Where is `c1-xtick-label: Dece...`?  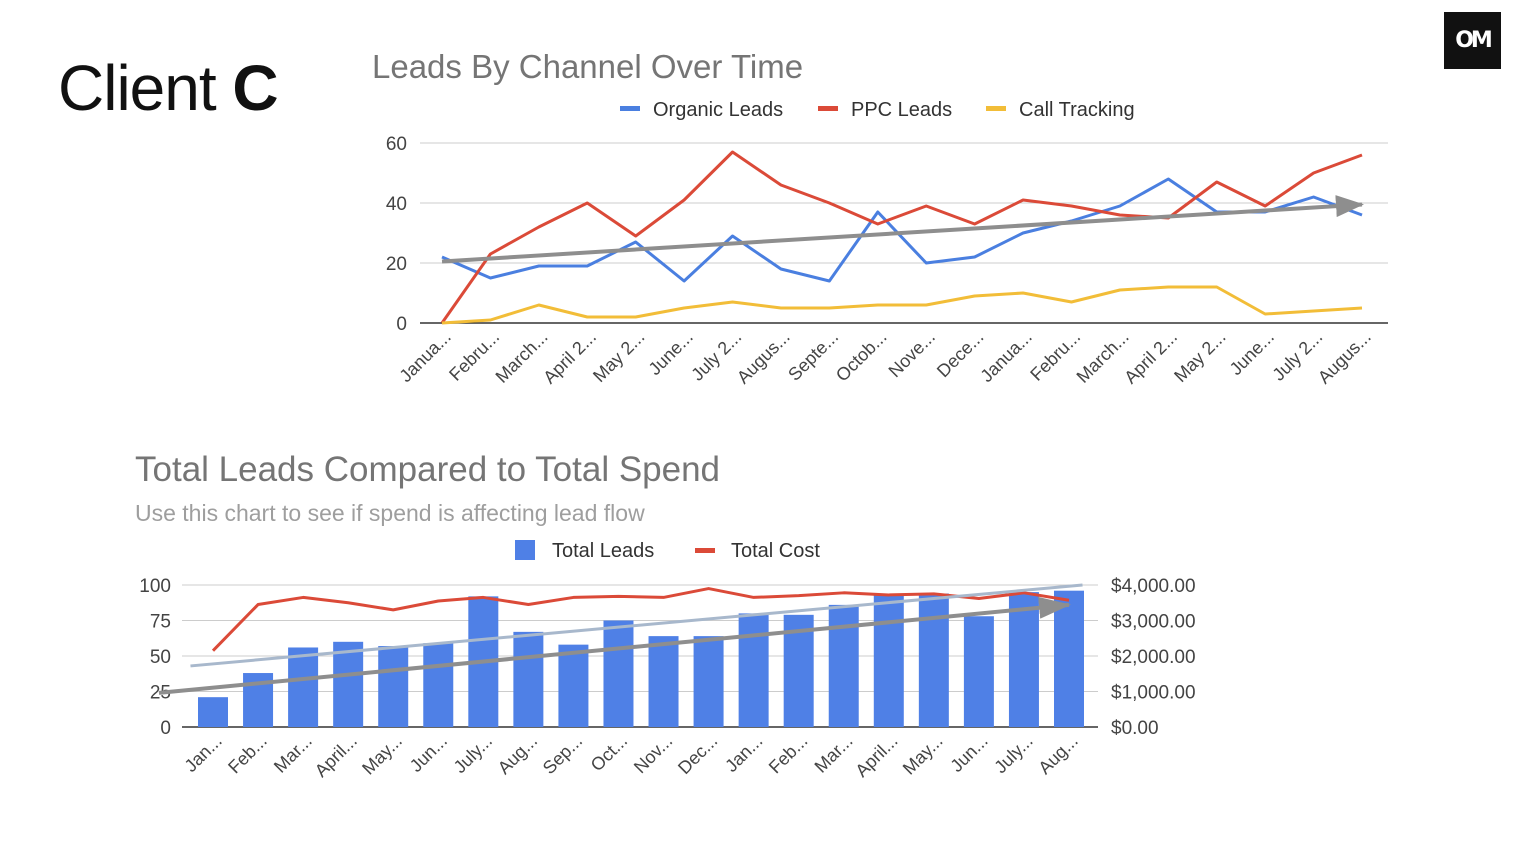
c1-xtick-label: Dece... is located at coordinates (960, 354).